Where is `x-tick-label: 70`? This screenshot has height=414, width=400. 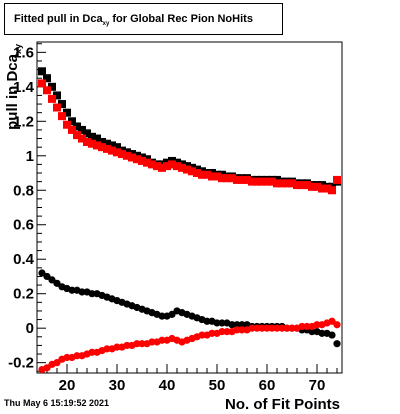 x-tick-label: 70 is located at coordinates (317, 385).